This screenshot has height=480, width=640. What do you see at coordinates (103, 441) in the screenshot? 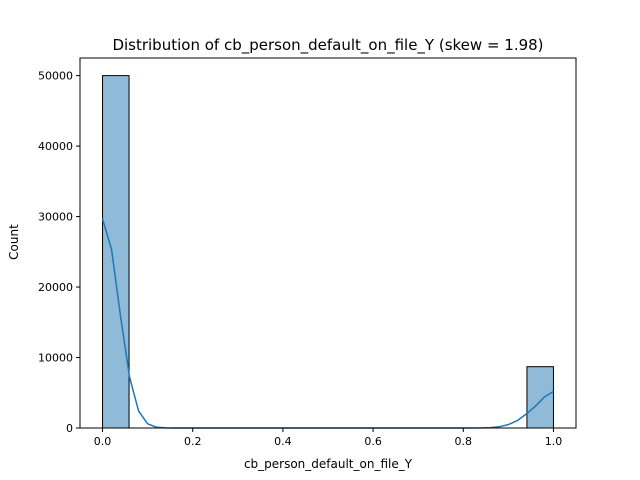
I see `x-tick-label: 0.0` at bounding box center [103, 441].